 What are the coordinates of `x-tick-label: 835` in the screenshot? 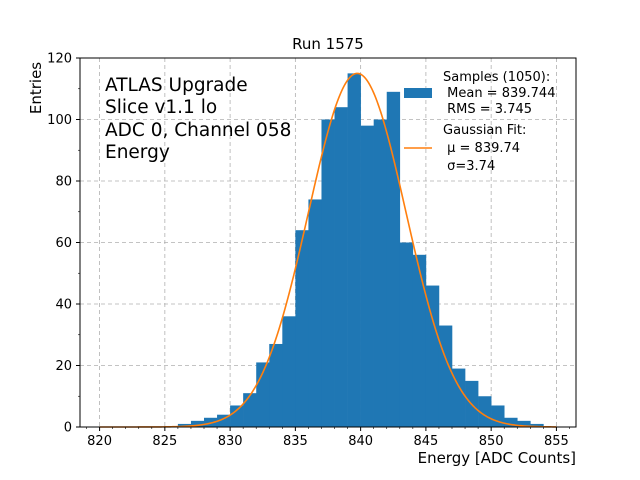 It's located at (295, 441).